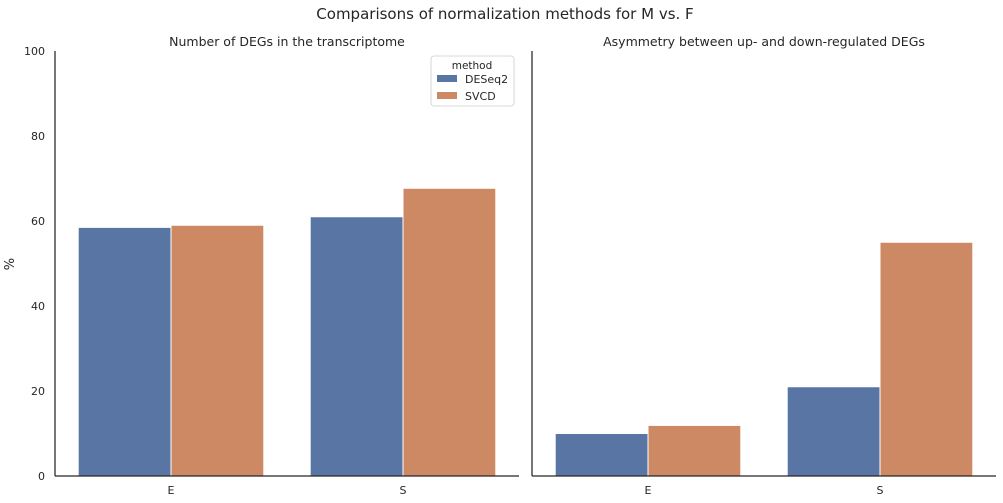  I want to click on y-tick-label: 0, so click(41, 476).